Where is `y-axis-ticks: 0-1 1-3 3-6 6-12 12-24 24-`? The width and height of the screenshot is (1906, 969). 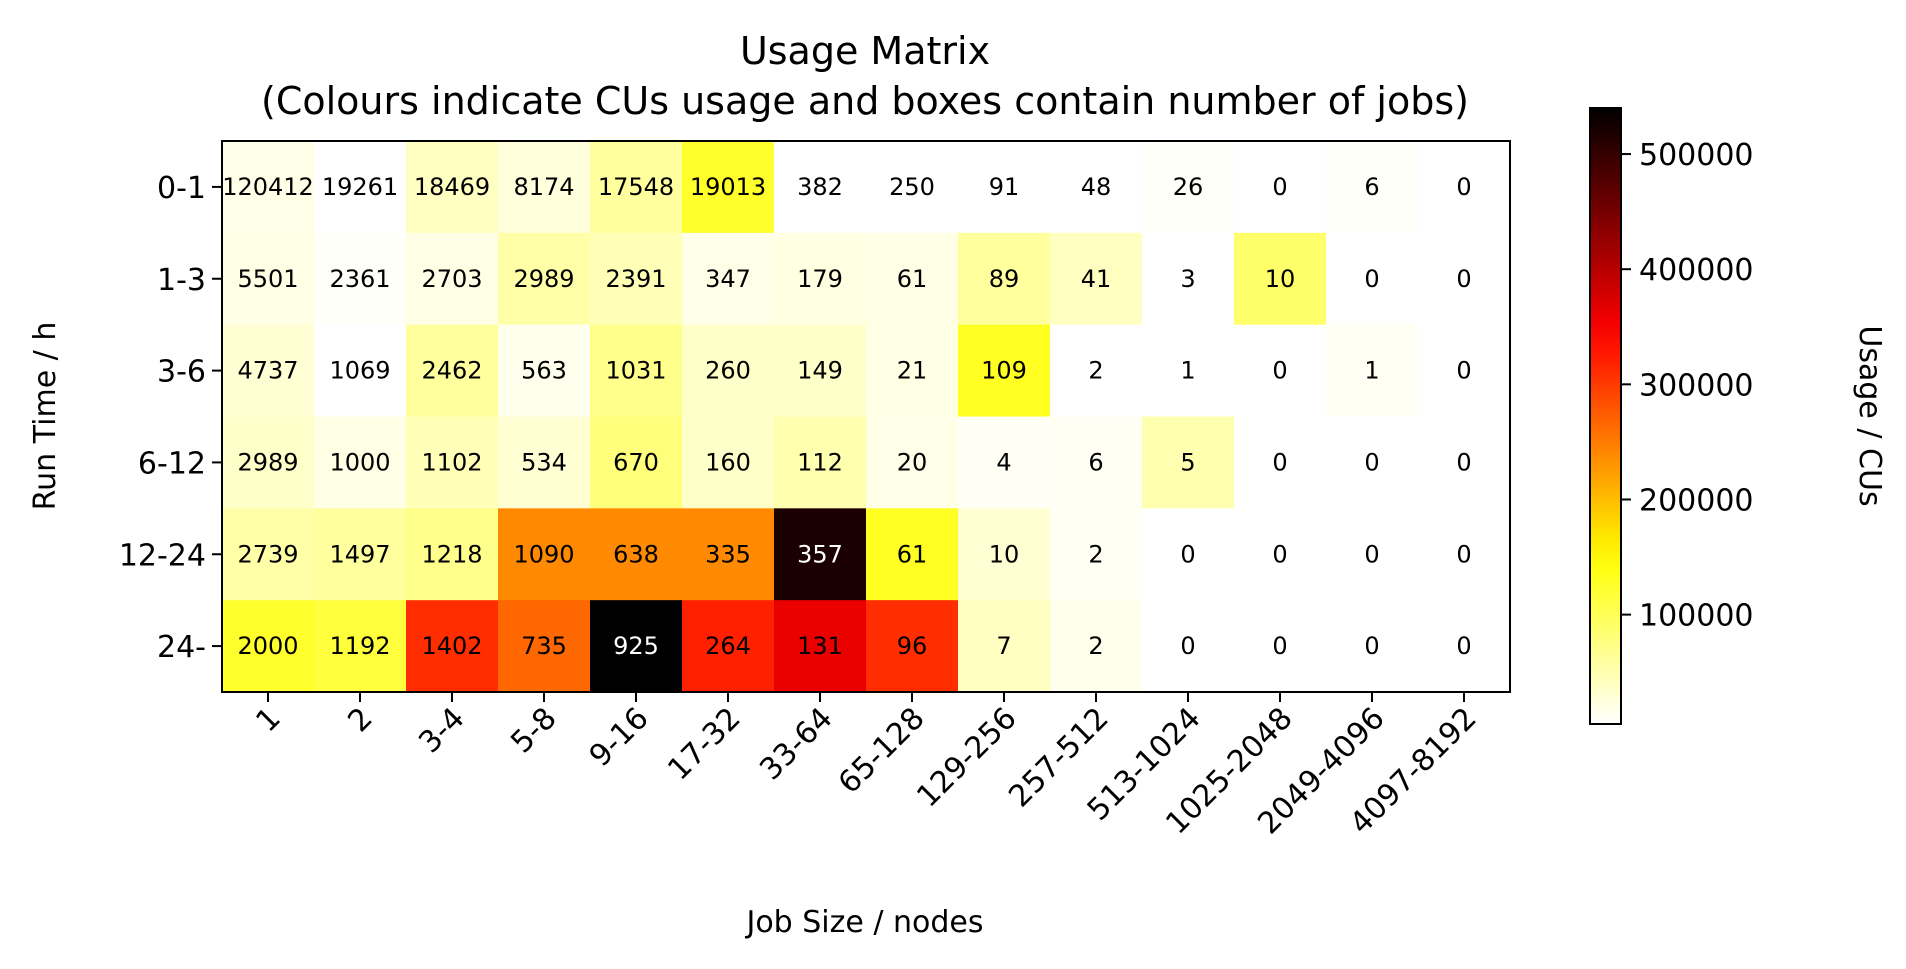
y-axis-ticks: 0-1 1-3 3-6 6-12 12-24 24- is located at coordinates (170, 418).